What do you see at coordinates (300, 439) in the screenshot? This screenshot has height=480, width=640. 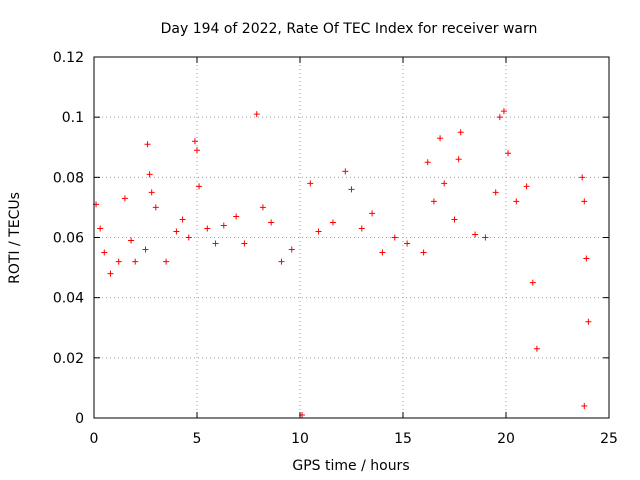 I see `x-tick-label: 10` at bounding box center [300, 439].